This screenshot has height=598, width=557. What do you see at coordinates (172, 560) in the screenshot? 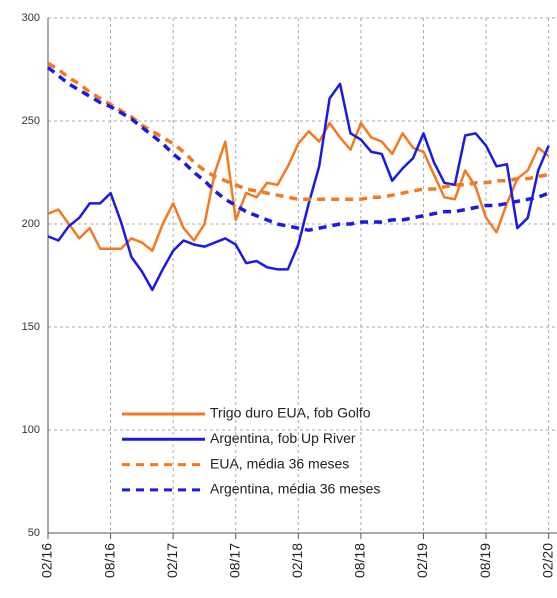
I see `x-tick-label: 02/17` at bounding box center [172, 560].